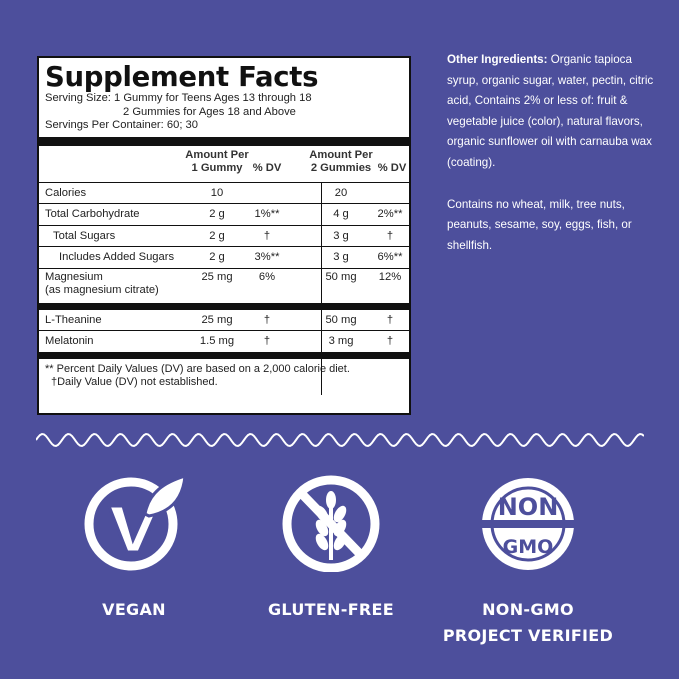 The width and height of the screenshot is (679, 679). Describe the element at coordinates (182, 77) in the screenshot. I see `facts-title: Supplement Facts` at that location.